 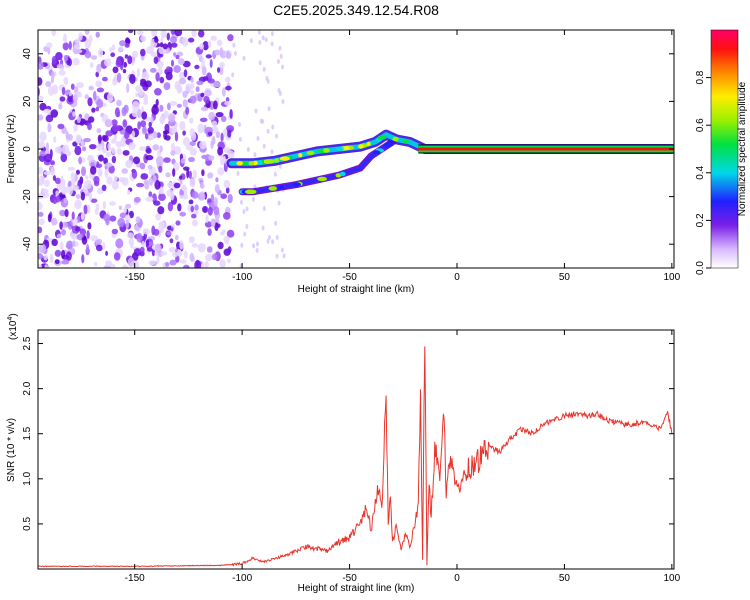 What do you see at coordinates (565, 578) in the screenshot?
I see `snr-xtick-label: 50` at bounding box center [565, 578].